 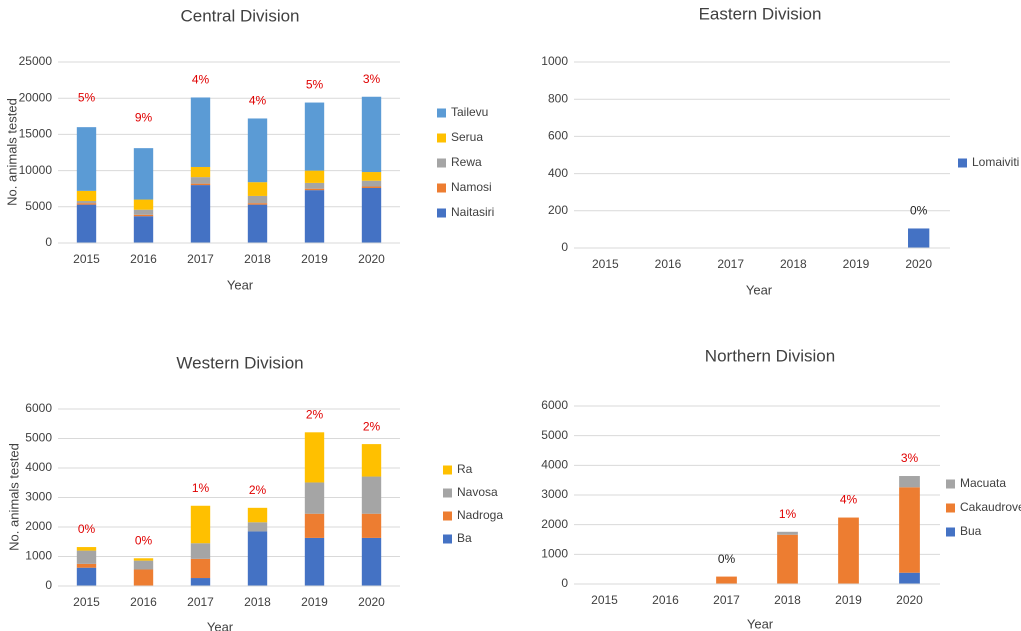 What do you see at coordinates (315, 85) in the screenshot?
I see `percent-annotation: 5%` at bounding box center [315, 85].